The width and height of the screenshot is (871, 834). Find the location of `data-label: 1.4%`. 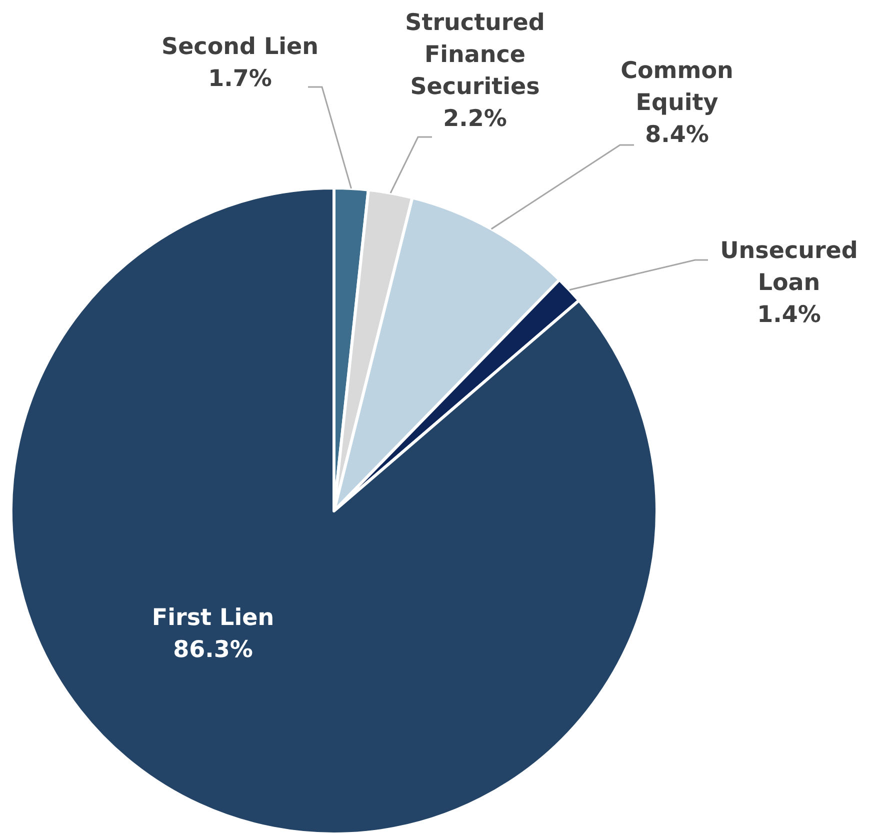

data-label: 1.4% is located at coordinates (789, 315).